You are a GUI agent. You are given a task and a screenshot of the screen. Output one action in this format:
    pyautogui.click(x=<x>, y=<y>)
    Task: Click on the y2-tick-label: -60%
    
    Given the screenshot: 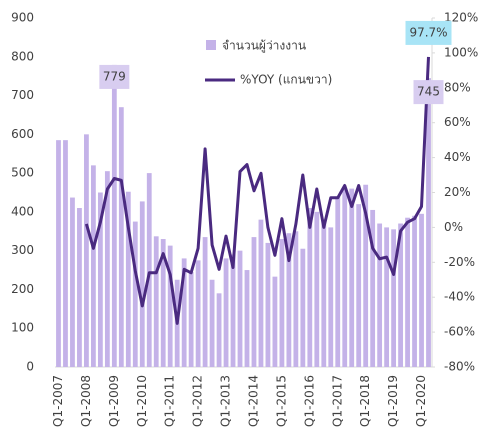 What is the action you would take?
    pyautogui.click(x=459, y=332)
    